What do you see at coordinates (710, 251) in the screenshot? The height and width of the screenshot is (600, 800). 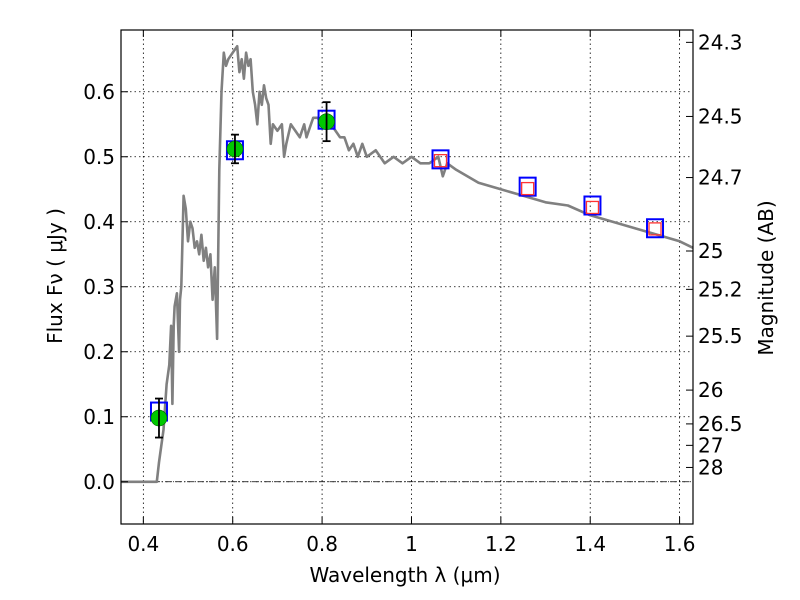 I see `y2-tick-label: 25` at bounding box center [710, 251].